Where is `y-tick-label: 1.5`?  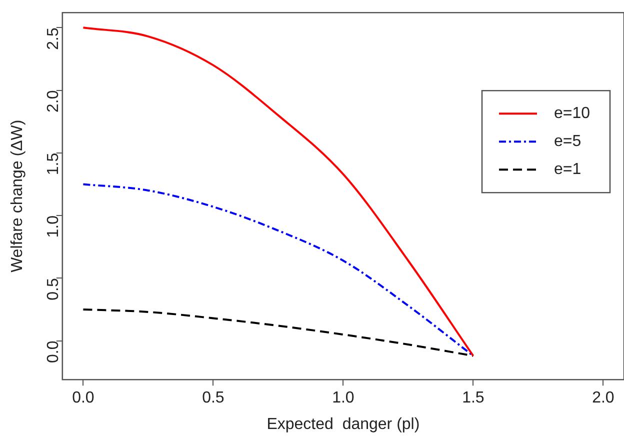
y-tick-label: 1.5 is located at coordinates (53, 164).